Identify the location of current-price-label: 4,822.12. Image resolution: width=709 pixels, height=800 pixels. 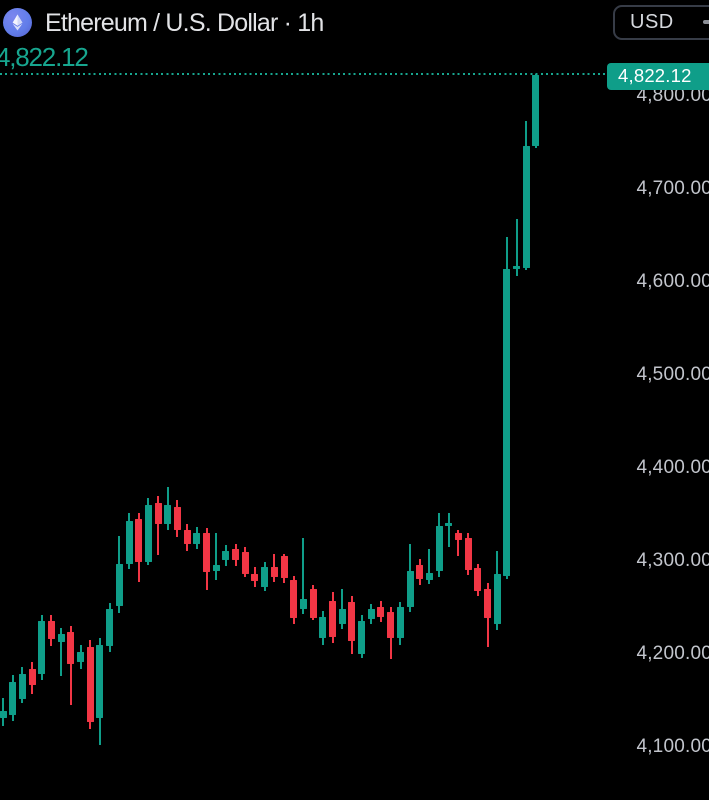
(44, 57).